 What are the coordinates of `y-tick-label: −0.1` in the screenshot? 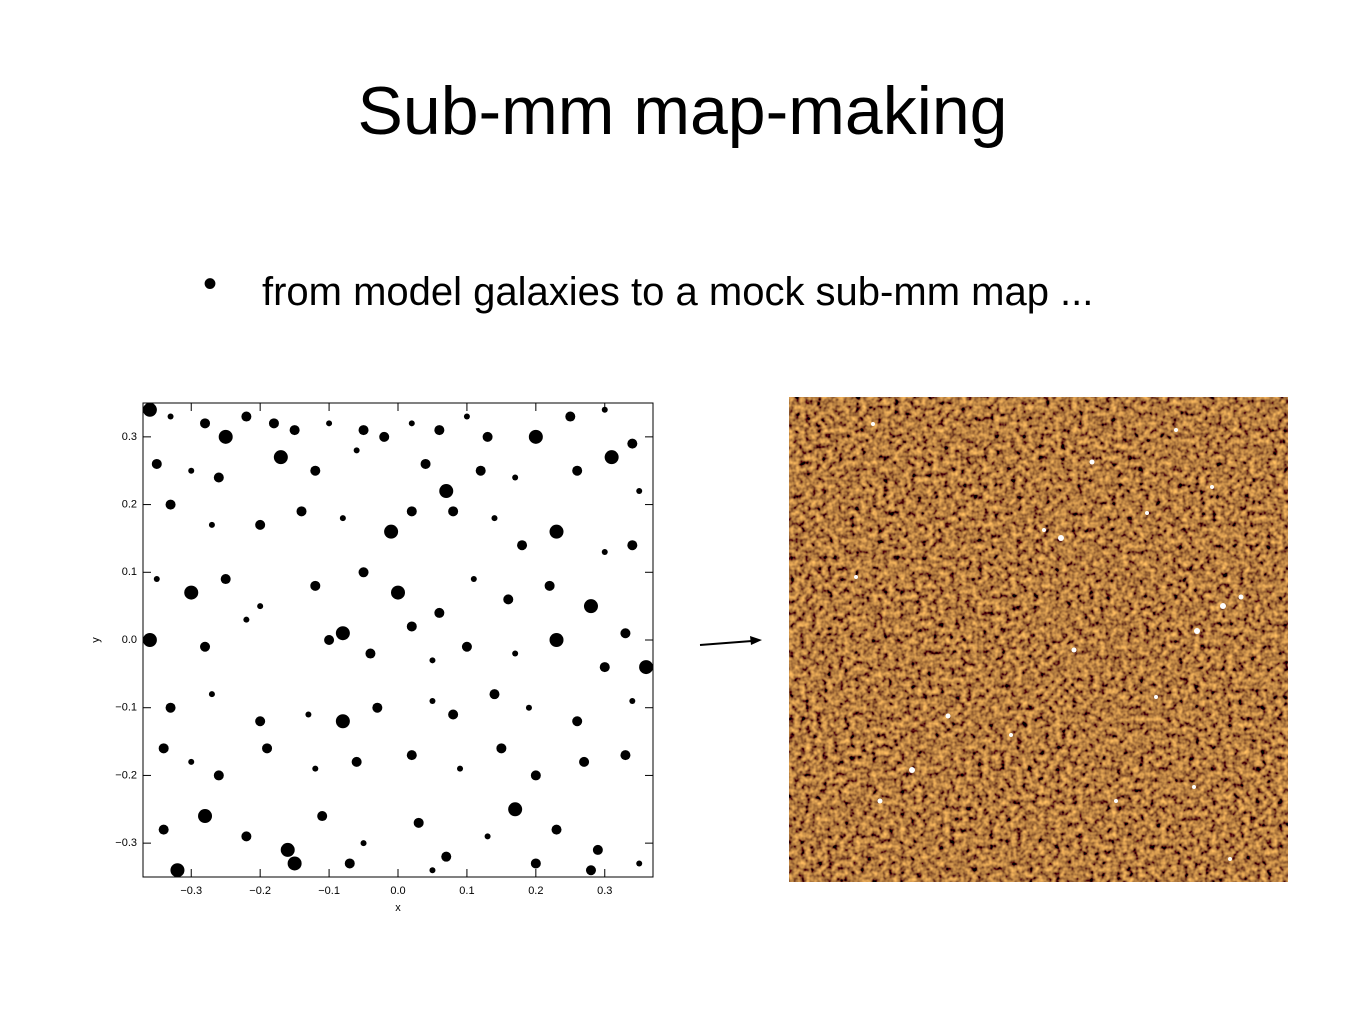 It's located at (126, 708).